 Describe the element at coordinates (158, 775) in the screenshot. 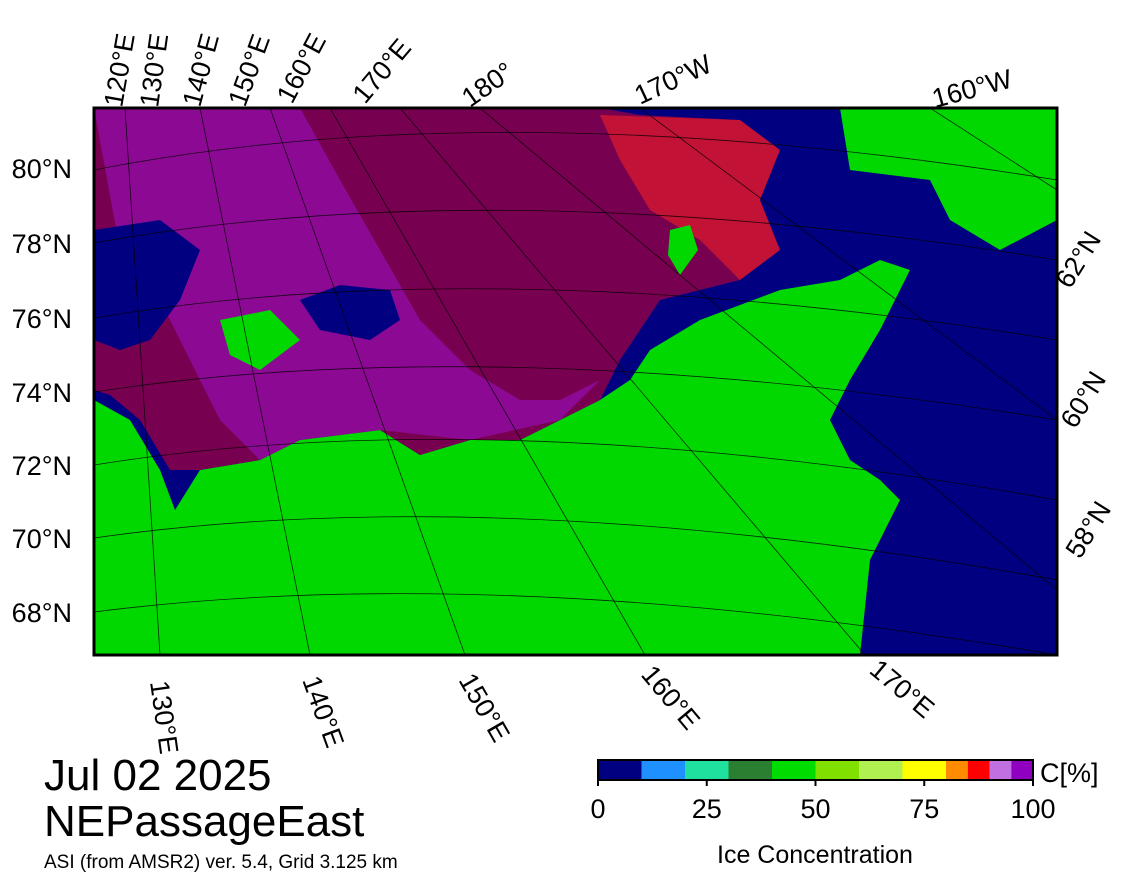

I see `date: Jul 02 2025` at that location.